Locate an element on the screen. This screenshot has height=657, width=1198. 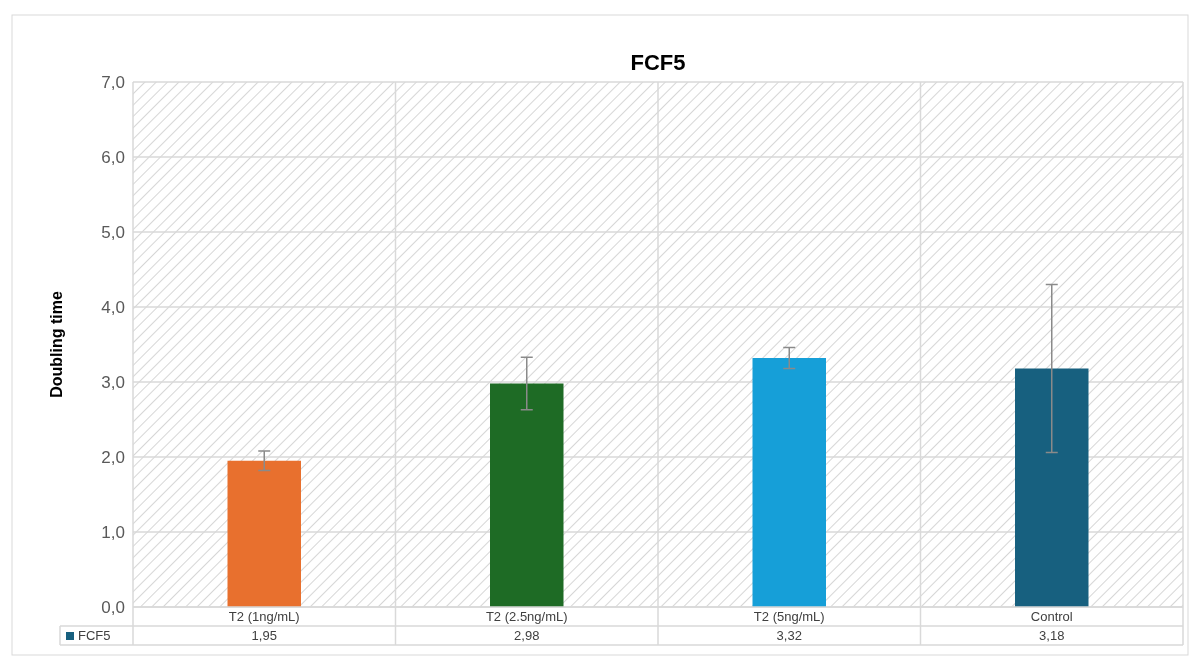
data-label: 1,95 is located at coordinates (264, 636).